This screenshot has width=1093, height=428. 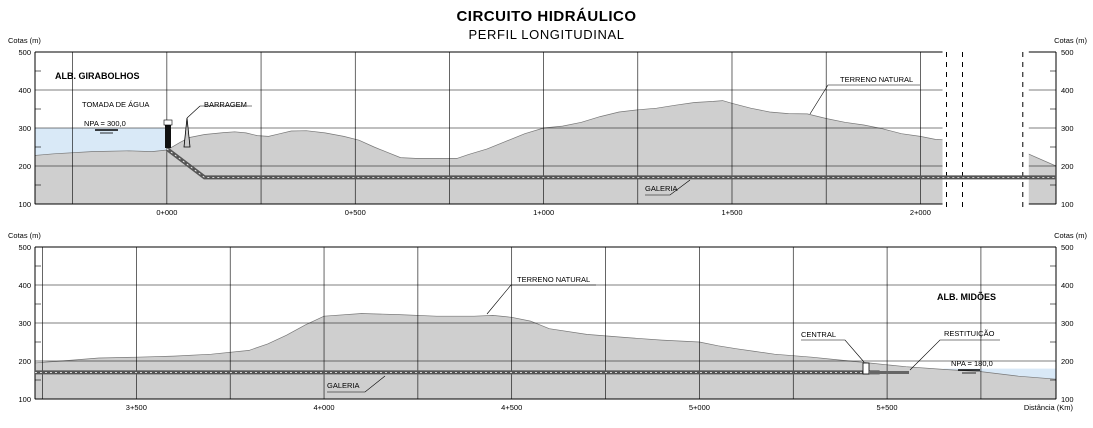 What do you see at coordinates (24, 166) in the screenshot?
I see `p1-y-tick-label-left: 200` at bounding box center [24, 166].